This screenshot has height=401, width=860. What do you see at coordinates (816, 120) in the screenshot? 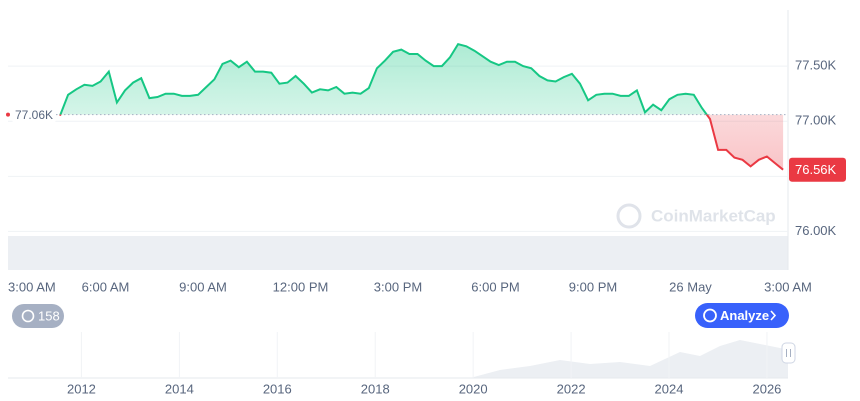
I see `y-tick-label: 77.00K` at bounding box center [816, 120].